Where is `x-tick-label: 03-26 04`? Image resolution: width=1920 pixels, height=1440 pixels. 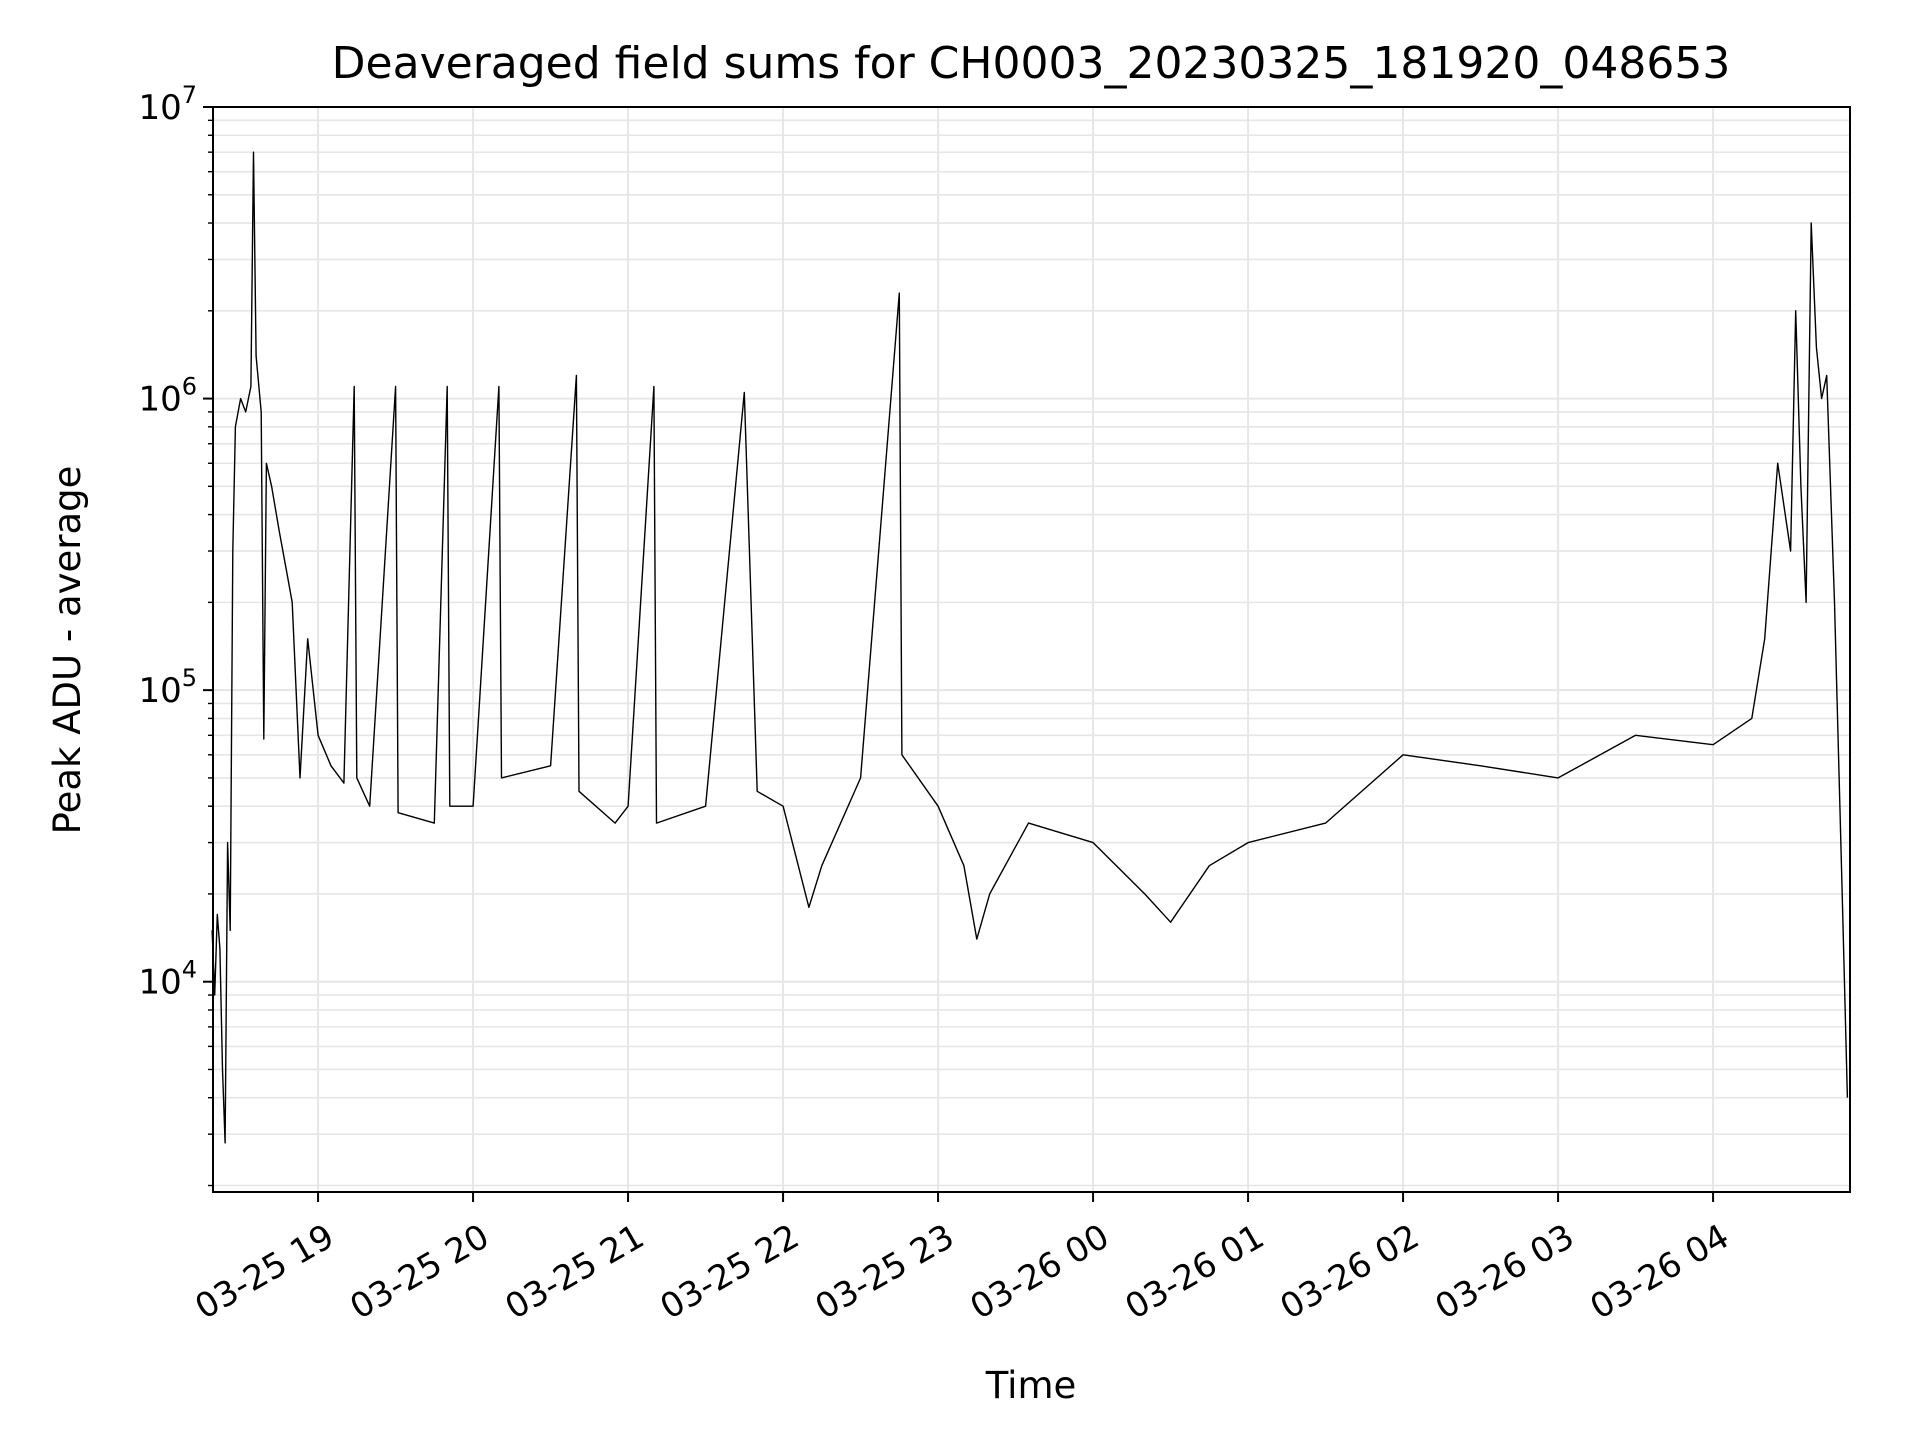
x-tick-label: 03-26 04 is located at coordinates (1660, 1272).